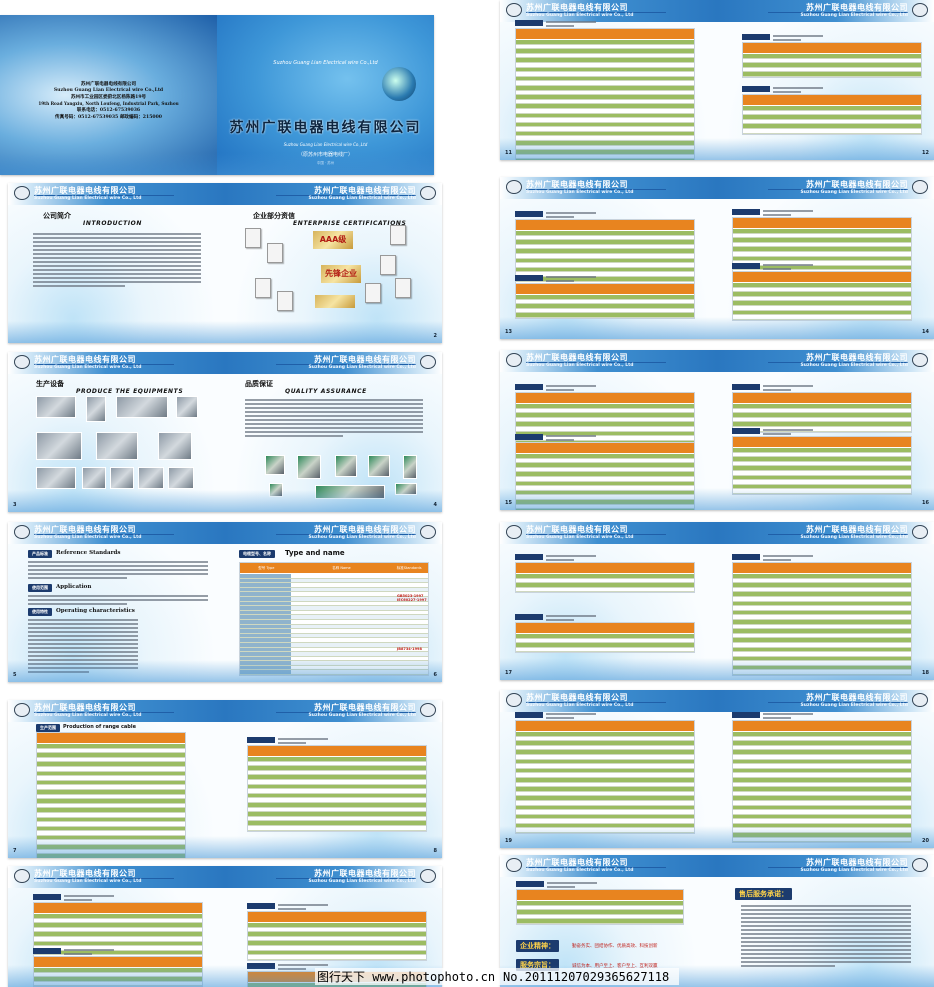 The width and height of the screenshot is (934, 987). What do you see at coordinates (112, 223) in the screenshot?
I see `section-title-en: INTRODUCTION` at bounding box center [112, 223].